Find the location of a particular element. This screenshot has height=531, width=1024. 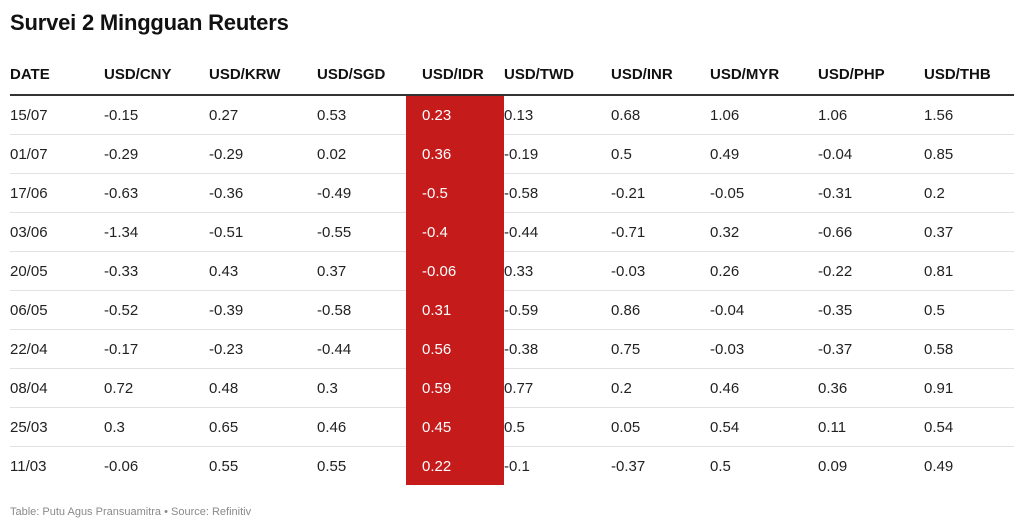

value-cell: 0.85 is located at coordinates (969, 154).